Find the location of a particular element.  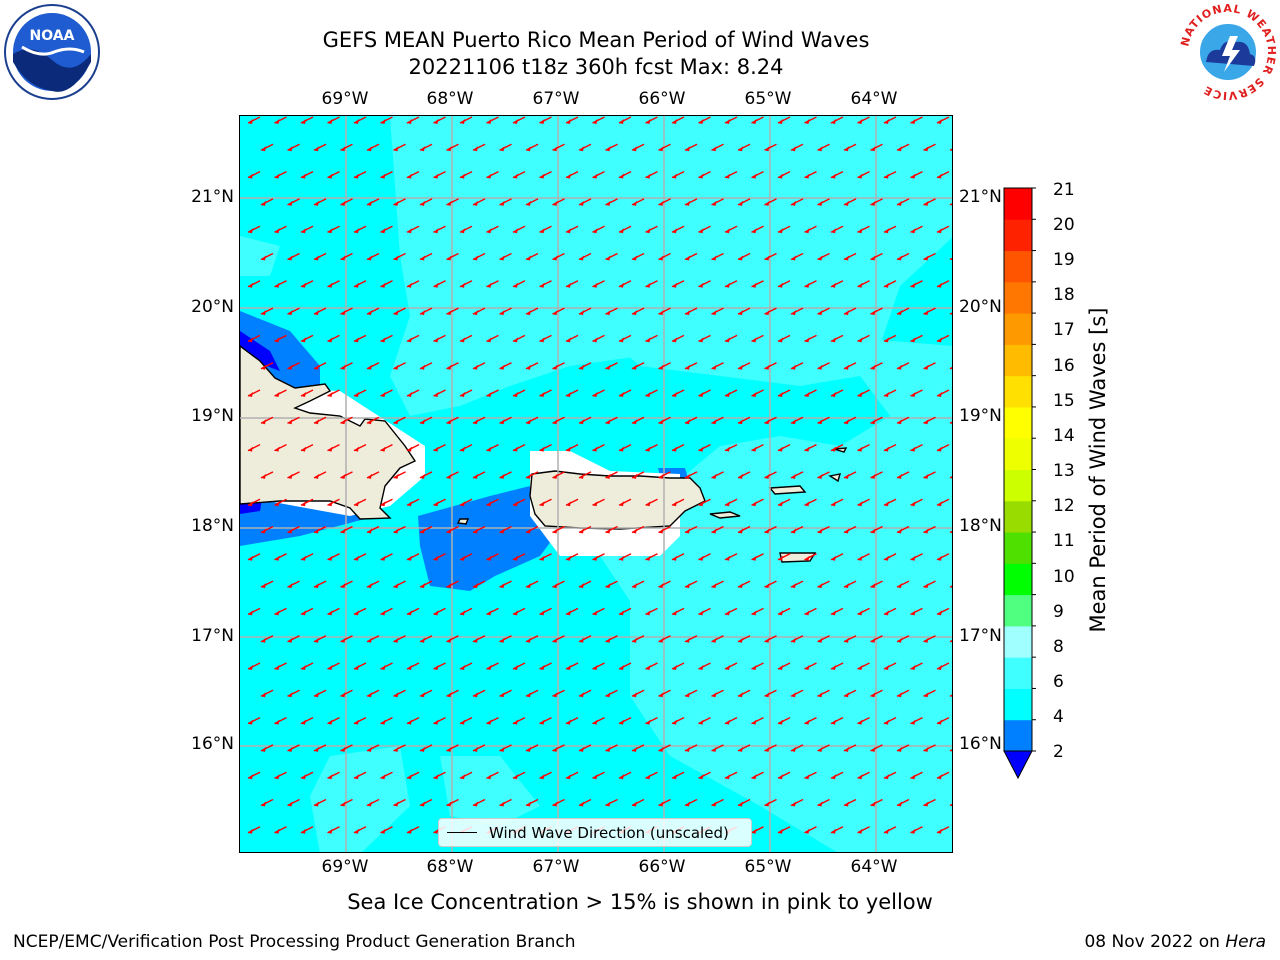

lat-label: 19°N is located at coordinates (980, 416).